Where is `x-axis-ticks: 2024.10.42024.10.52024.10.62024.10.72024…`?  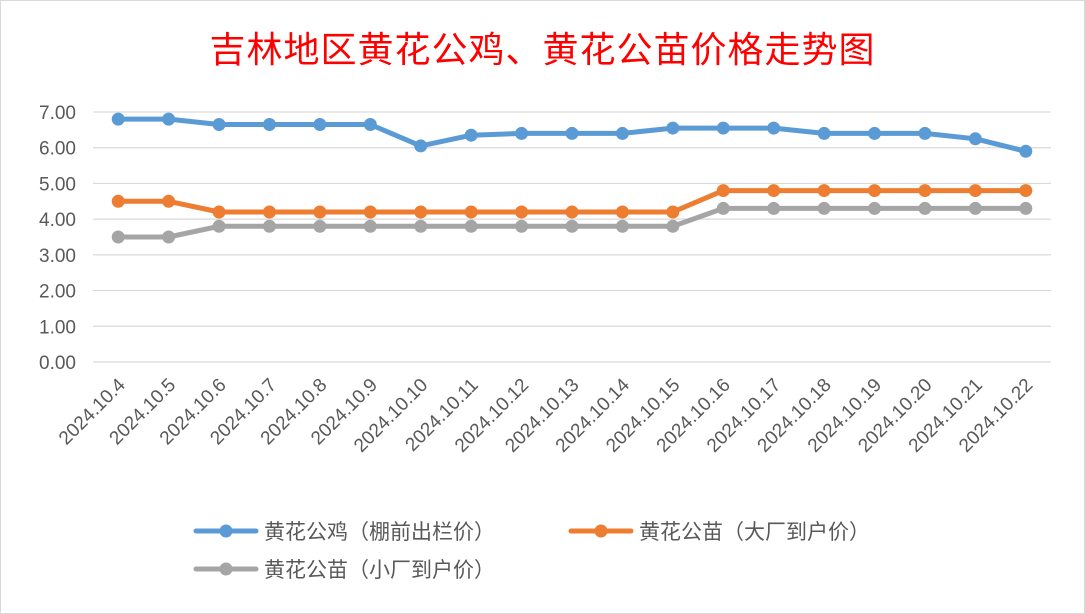 x-axis-ticks: 2024.10.42024.10.52024.10.62024.10.72024… is located at coordinates (546, 415).